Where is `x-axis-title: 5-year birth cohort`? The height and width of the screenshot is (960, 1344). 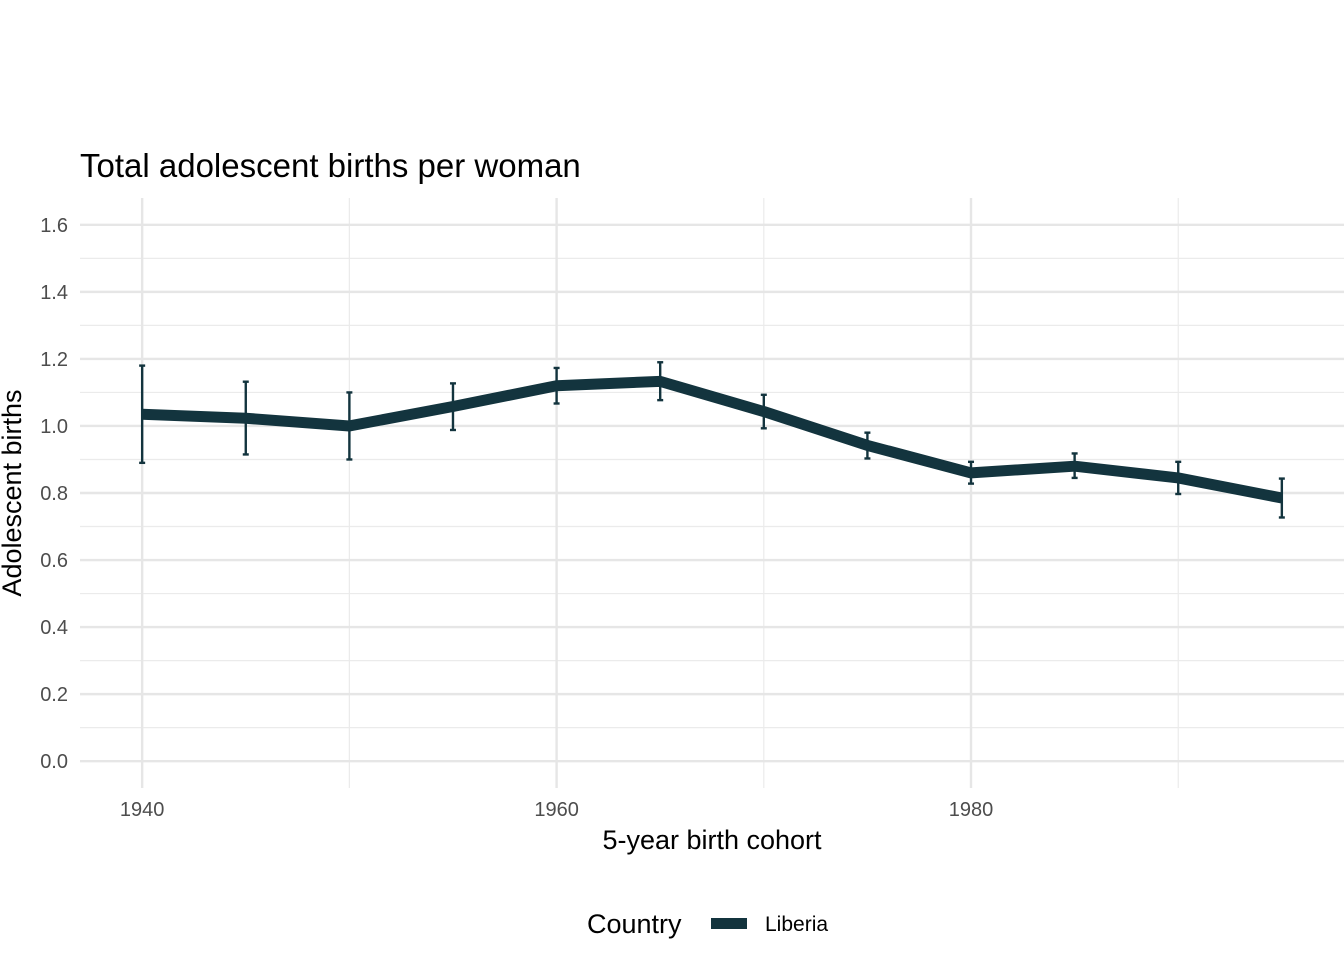
x-axis-title: 5-year birth cohort is located at coordinates (712, 840).